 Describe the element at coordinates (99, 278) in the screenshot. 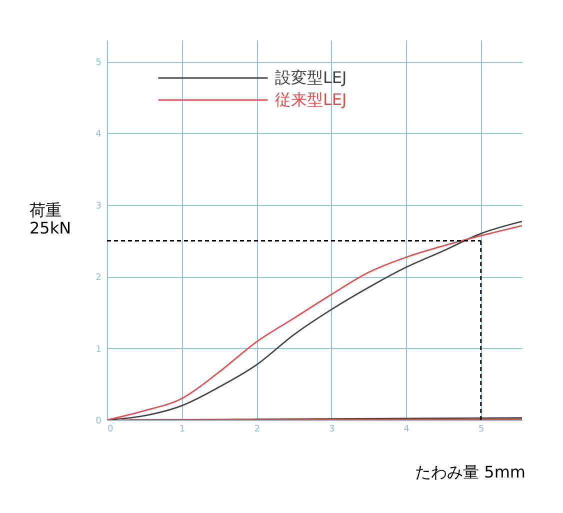

I see `y-tick-label: 2` at that location.